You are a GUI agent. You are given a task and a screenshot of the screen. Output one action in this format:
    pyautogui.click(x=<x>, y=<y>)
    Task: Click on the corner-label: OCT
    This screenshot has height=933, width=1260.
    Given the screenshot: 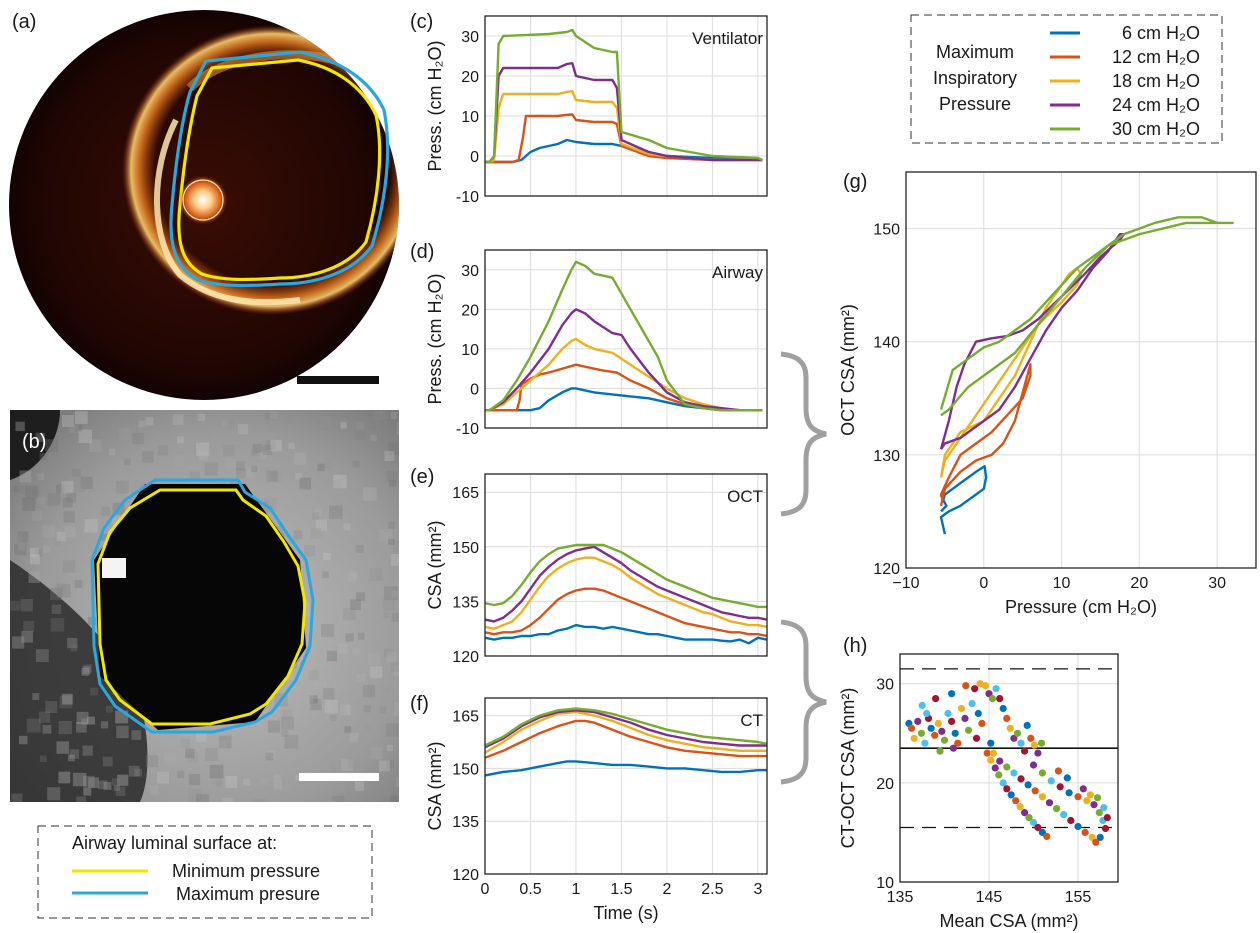 What is the action you would take?
    pyautogui.click(x=745, y=496)
    